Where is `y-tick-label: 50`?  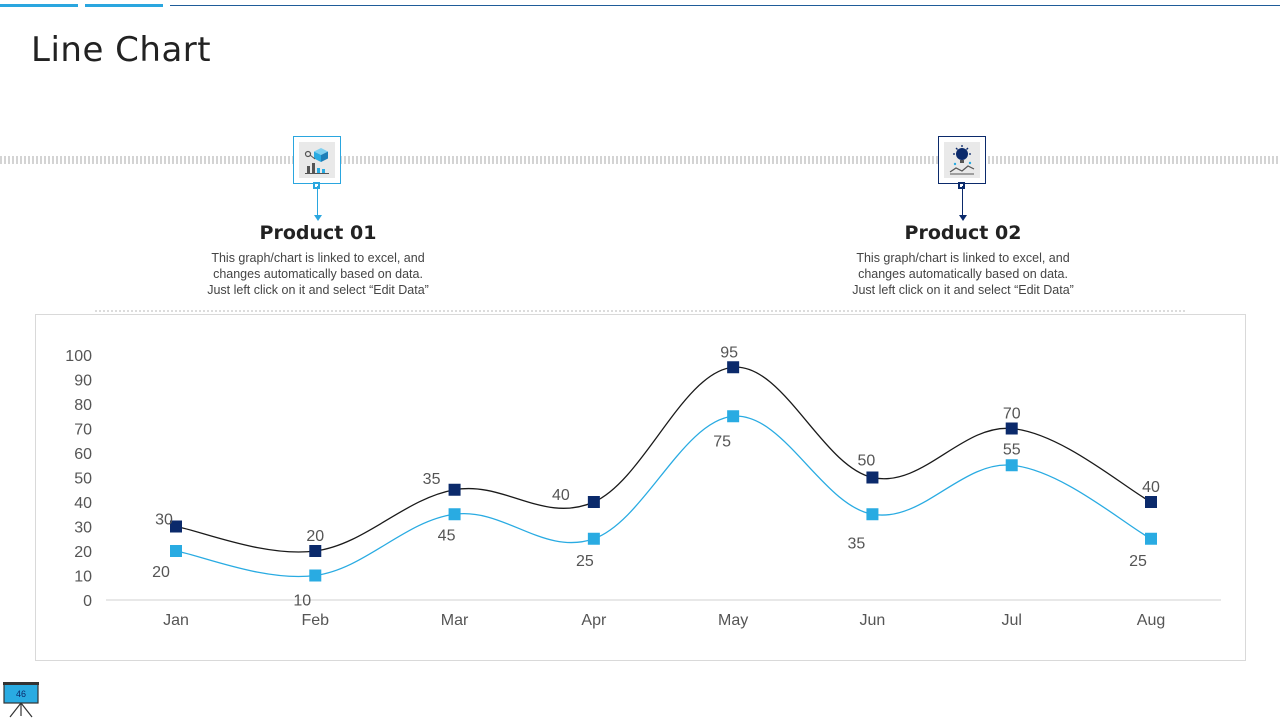 y-tick-label: 50 is located at coordinates (83, 479).